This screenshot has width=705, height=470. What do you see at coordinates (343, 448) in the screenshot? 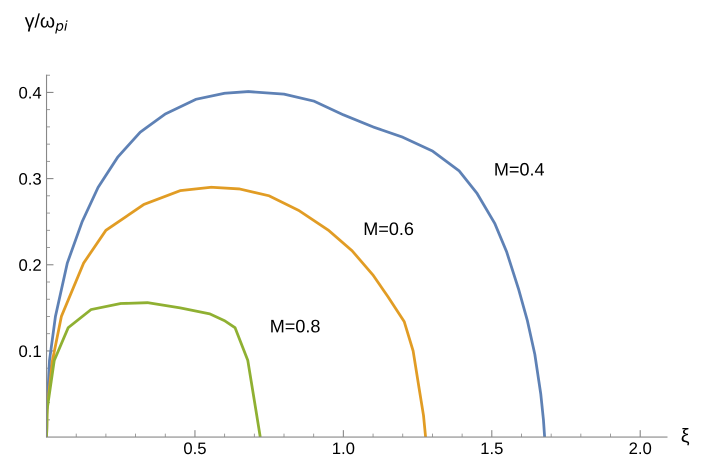
I see `x-tick-label: 1.0` at bounding box center [343, 448].